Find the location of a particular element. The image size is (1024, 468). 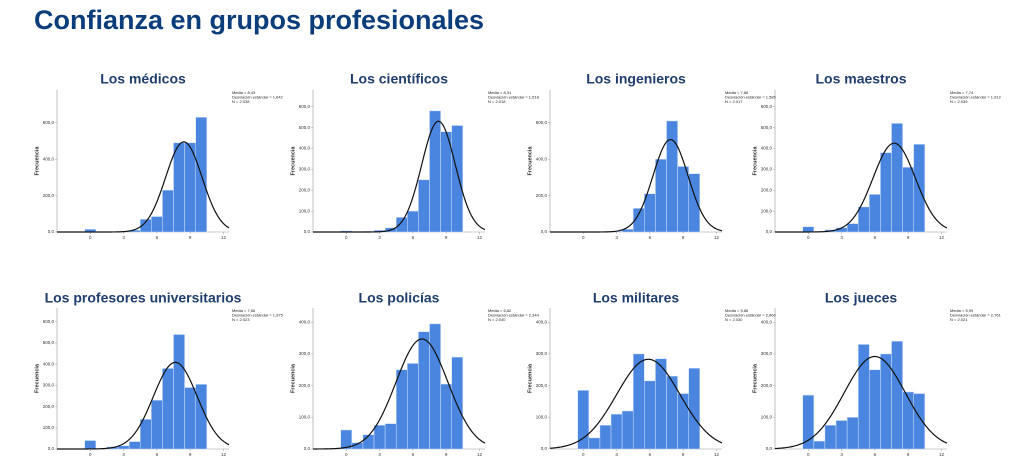

stats-label: Desviación estándar = 1,912 is located at coordinates (976, 97).